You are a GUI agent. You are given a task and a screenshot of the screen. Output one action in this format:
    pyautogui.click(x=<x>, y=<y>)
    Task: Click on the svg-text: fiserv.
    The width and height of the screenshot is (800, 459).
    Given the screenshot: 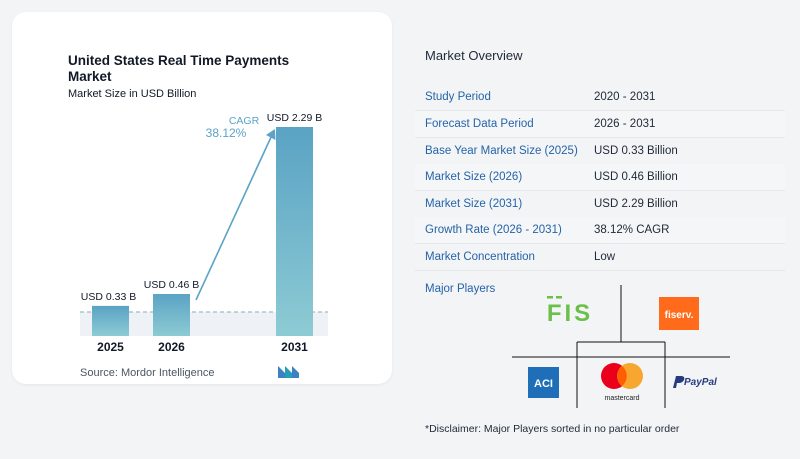 What is the action you would take?
    pyautogui.click(x=679, y=315)
    